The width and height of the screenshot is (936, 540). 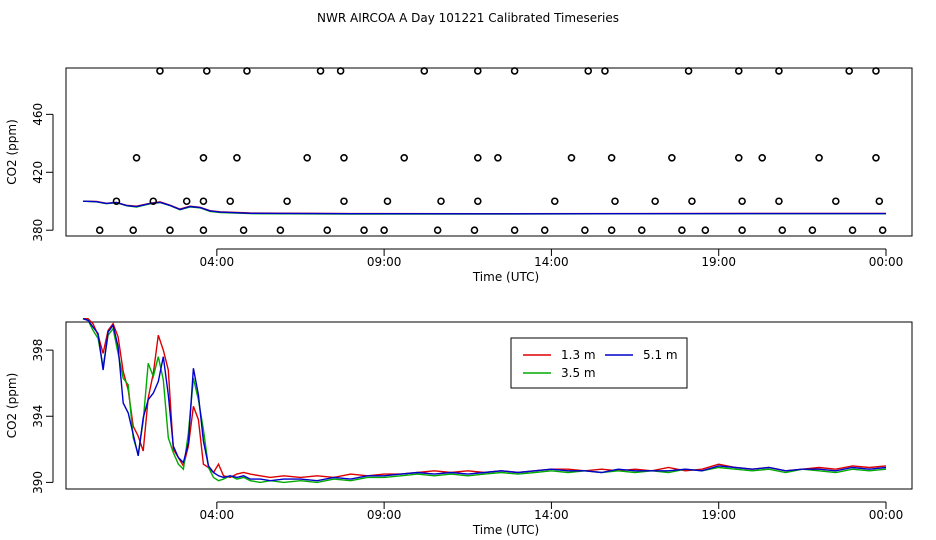 I want to click on series-line-1-3-m, so click(x=484, y=207).